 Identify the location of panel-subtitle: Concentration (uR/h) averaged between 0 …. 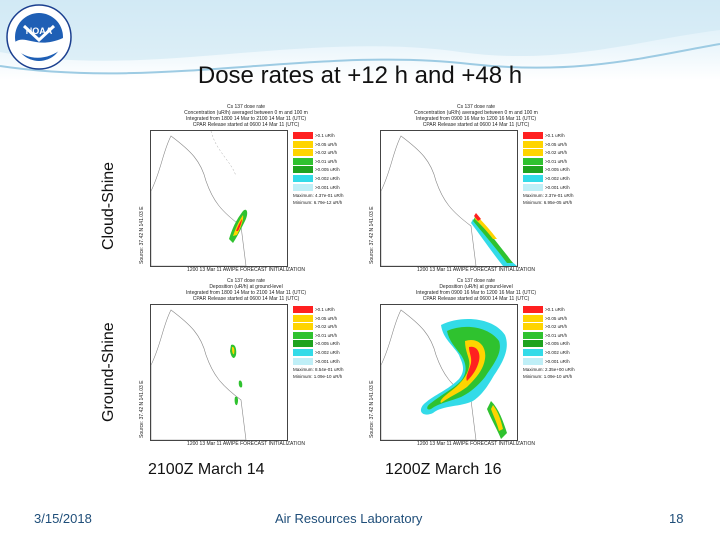
(476, 113).